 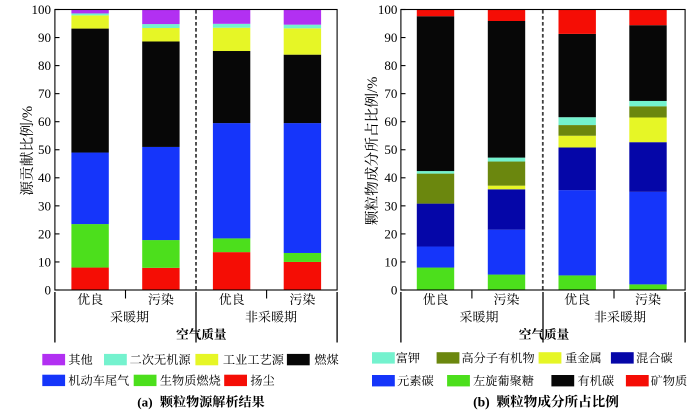 I want to click on svg-text: (b), so click(x=481, y=402).